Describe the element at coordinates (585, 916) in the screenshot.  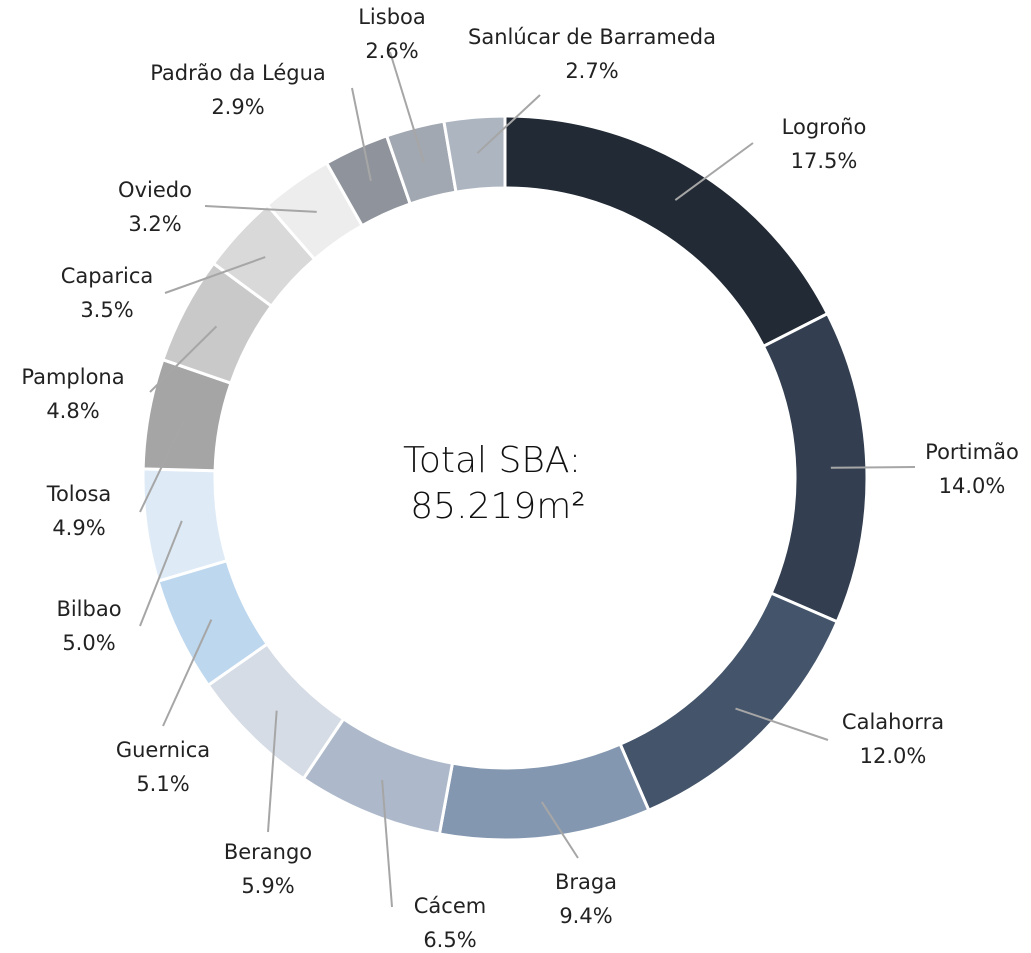
I see `value-label: 9.4%` at that location.